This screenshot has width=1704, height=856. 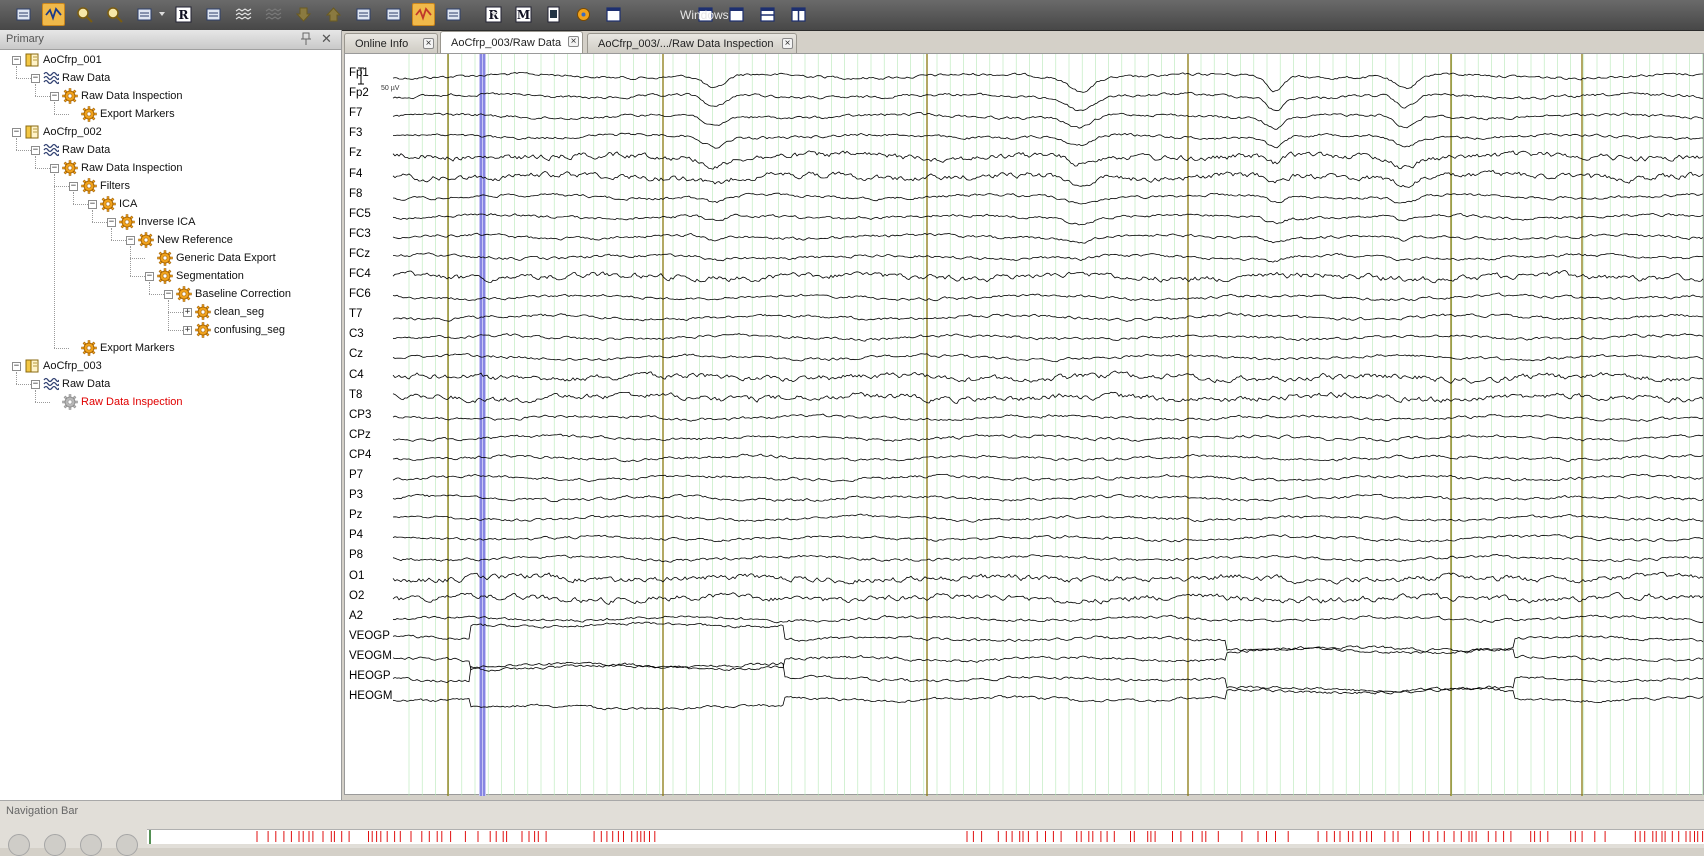 What do you see at coordinates (144, 14) in the screenshot?
I see `layout-icon` at bounding box center [144, 14].